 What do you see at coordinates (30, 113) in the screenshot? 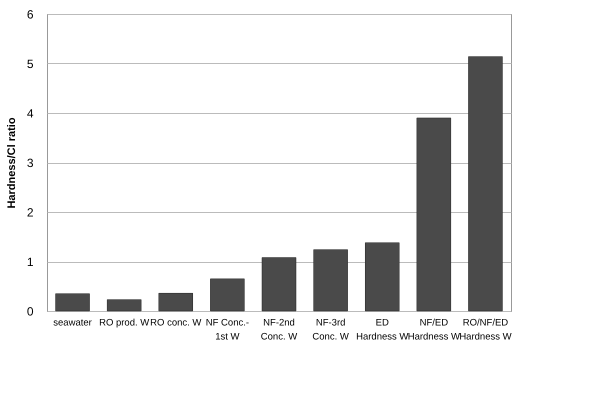
I see `y-tick-label: 4` at bounding box center [30, 113].